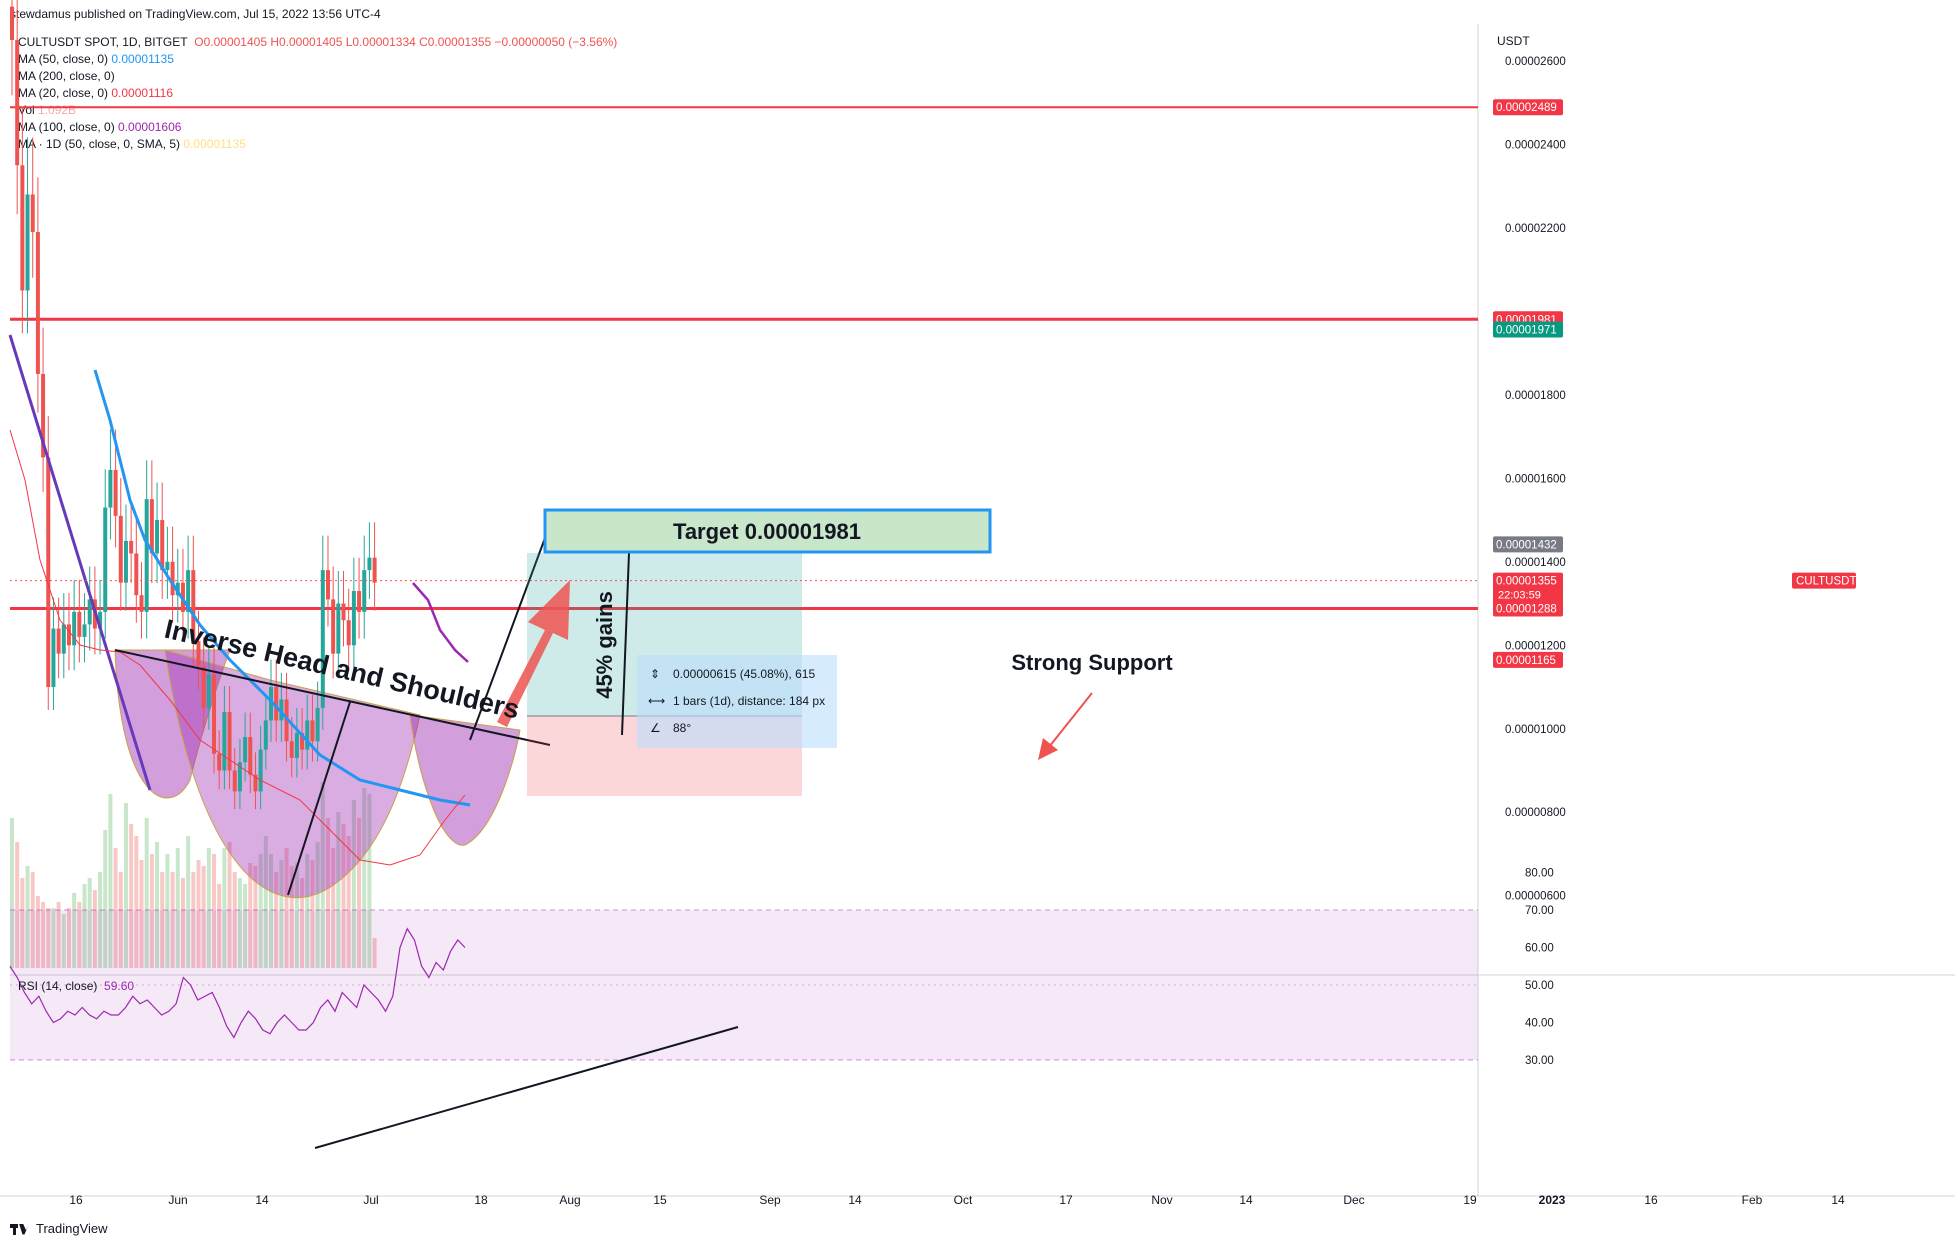 Image resolution: width=1955 pixels, height=1247 pixels. What do you see at coordinates (1092, 662) in the screenshot?
I see `support-label: Strong Support` at bounding box center [1092, 662].